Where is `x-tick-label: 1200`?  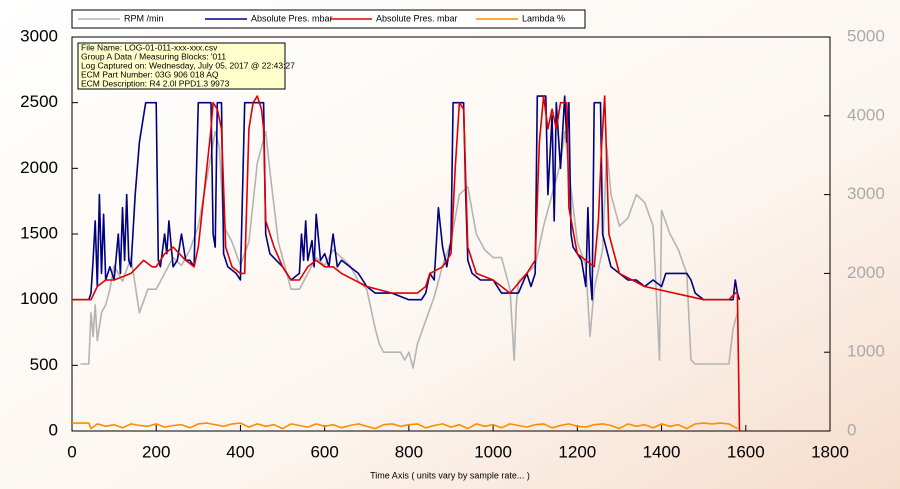
x-tick-label: 1200 is located at coordinates (577, 451).